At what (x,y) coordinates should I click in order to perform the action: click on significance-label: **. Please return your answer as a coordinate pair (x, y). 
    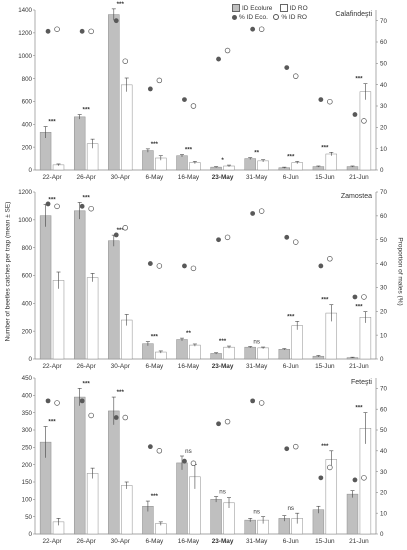
    Looking at the image, I should click on (188, 333).